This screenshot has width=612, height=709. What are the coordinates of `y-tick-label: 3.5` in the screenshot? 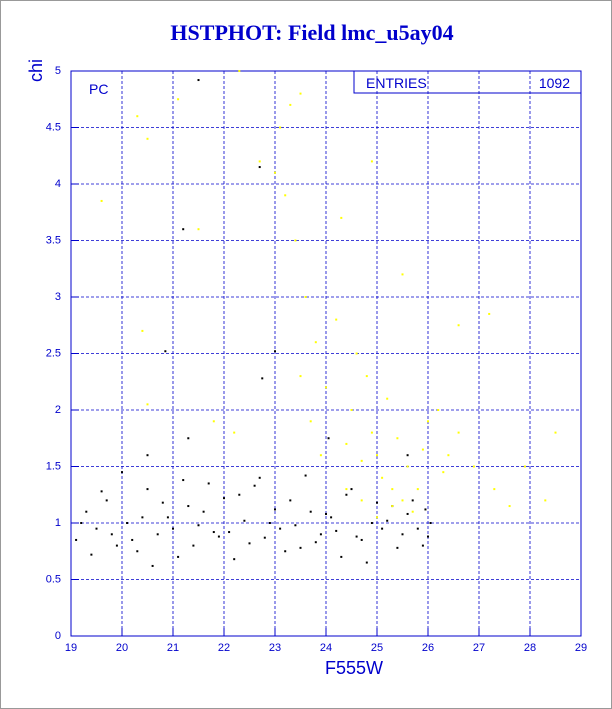 It's located at (53, 240).